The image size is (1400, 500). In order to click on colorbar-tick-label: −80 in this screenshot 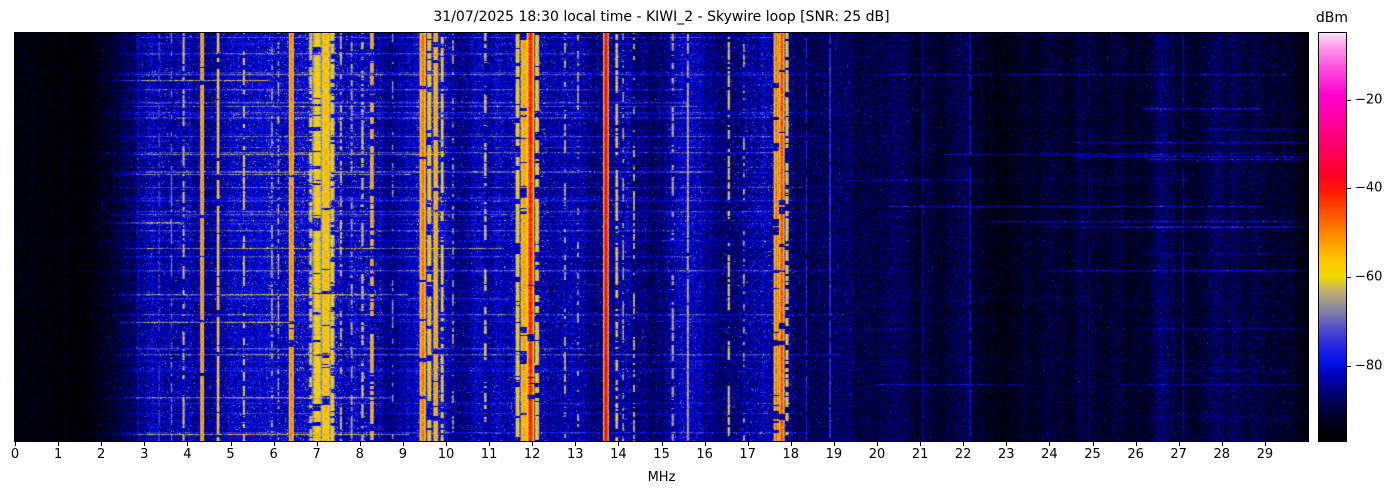, I will do `click(1369, 366)`.